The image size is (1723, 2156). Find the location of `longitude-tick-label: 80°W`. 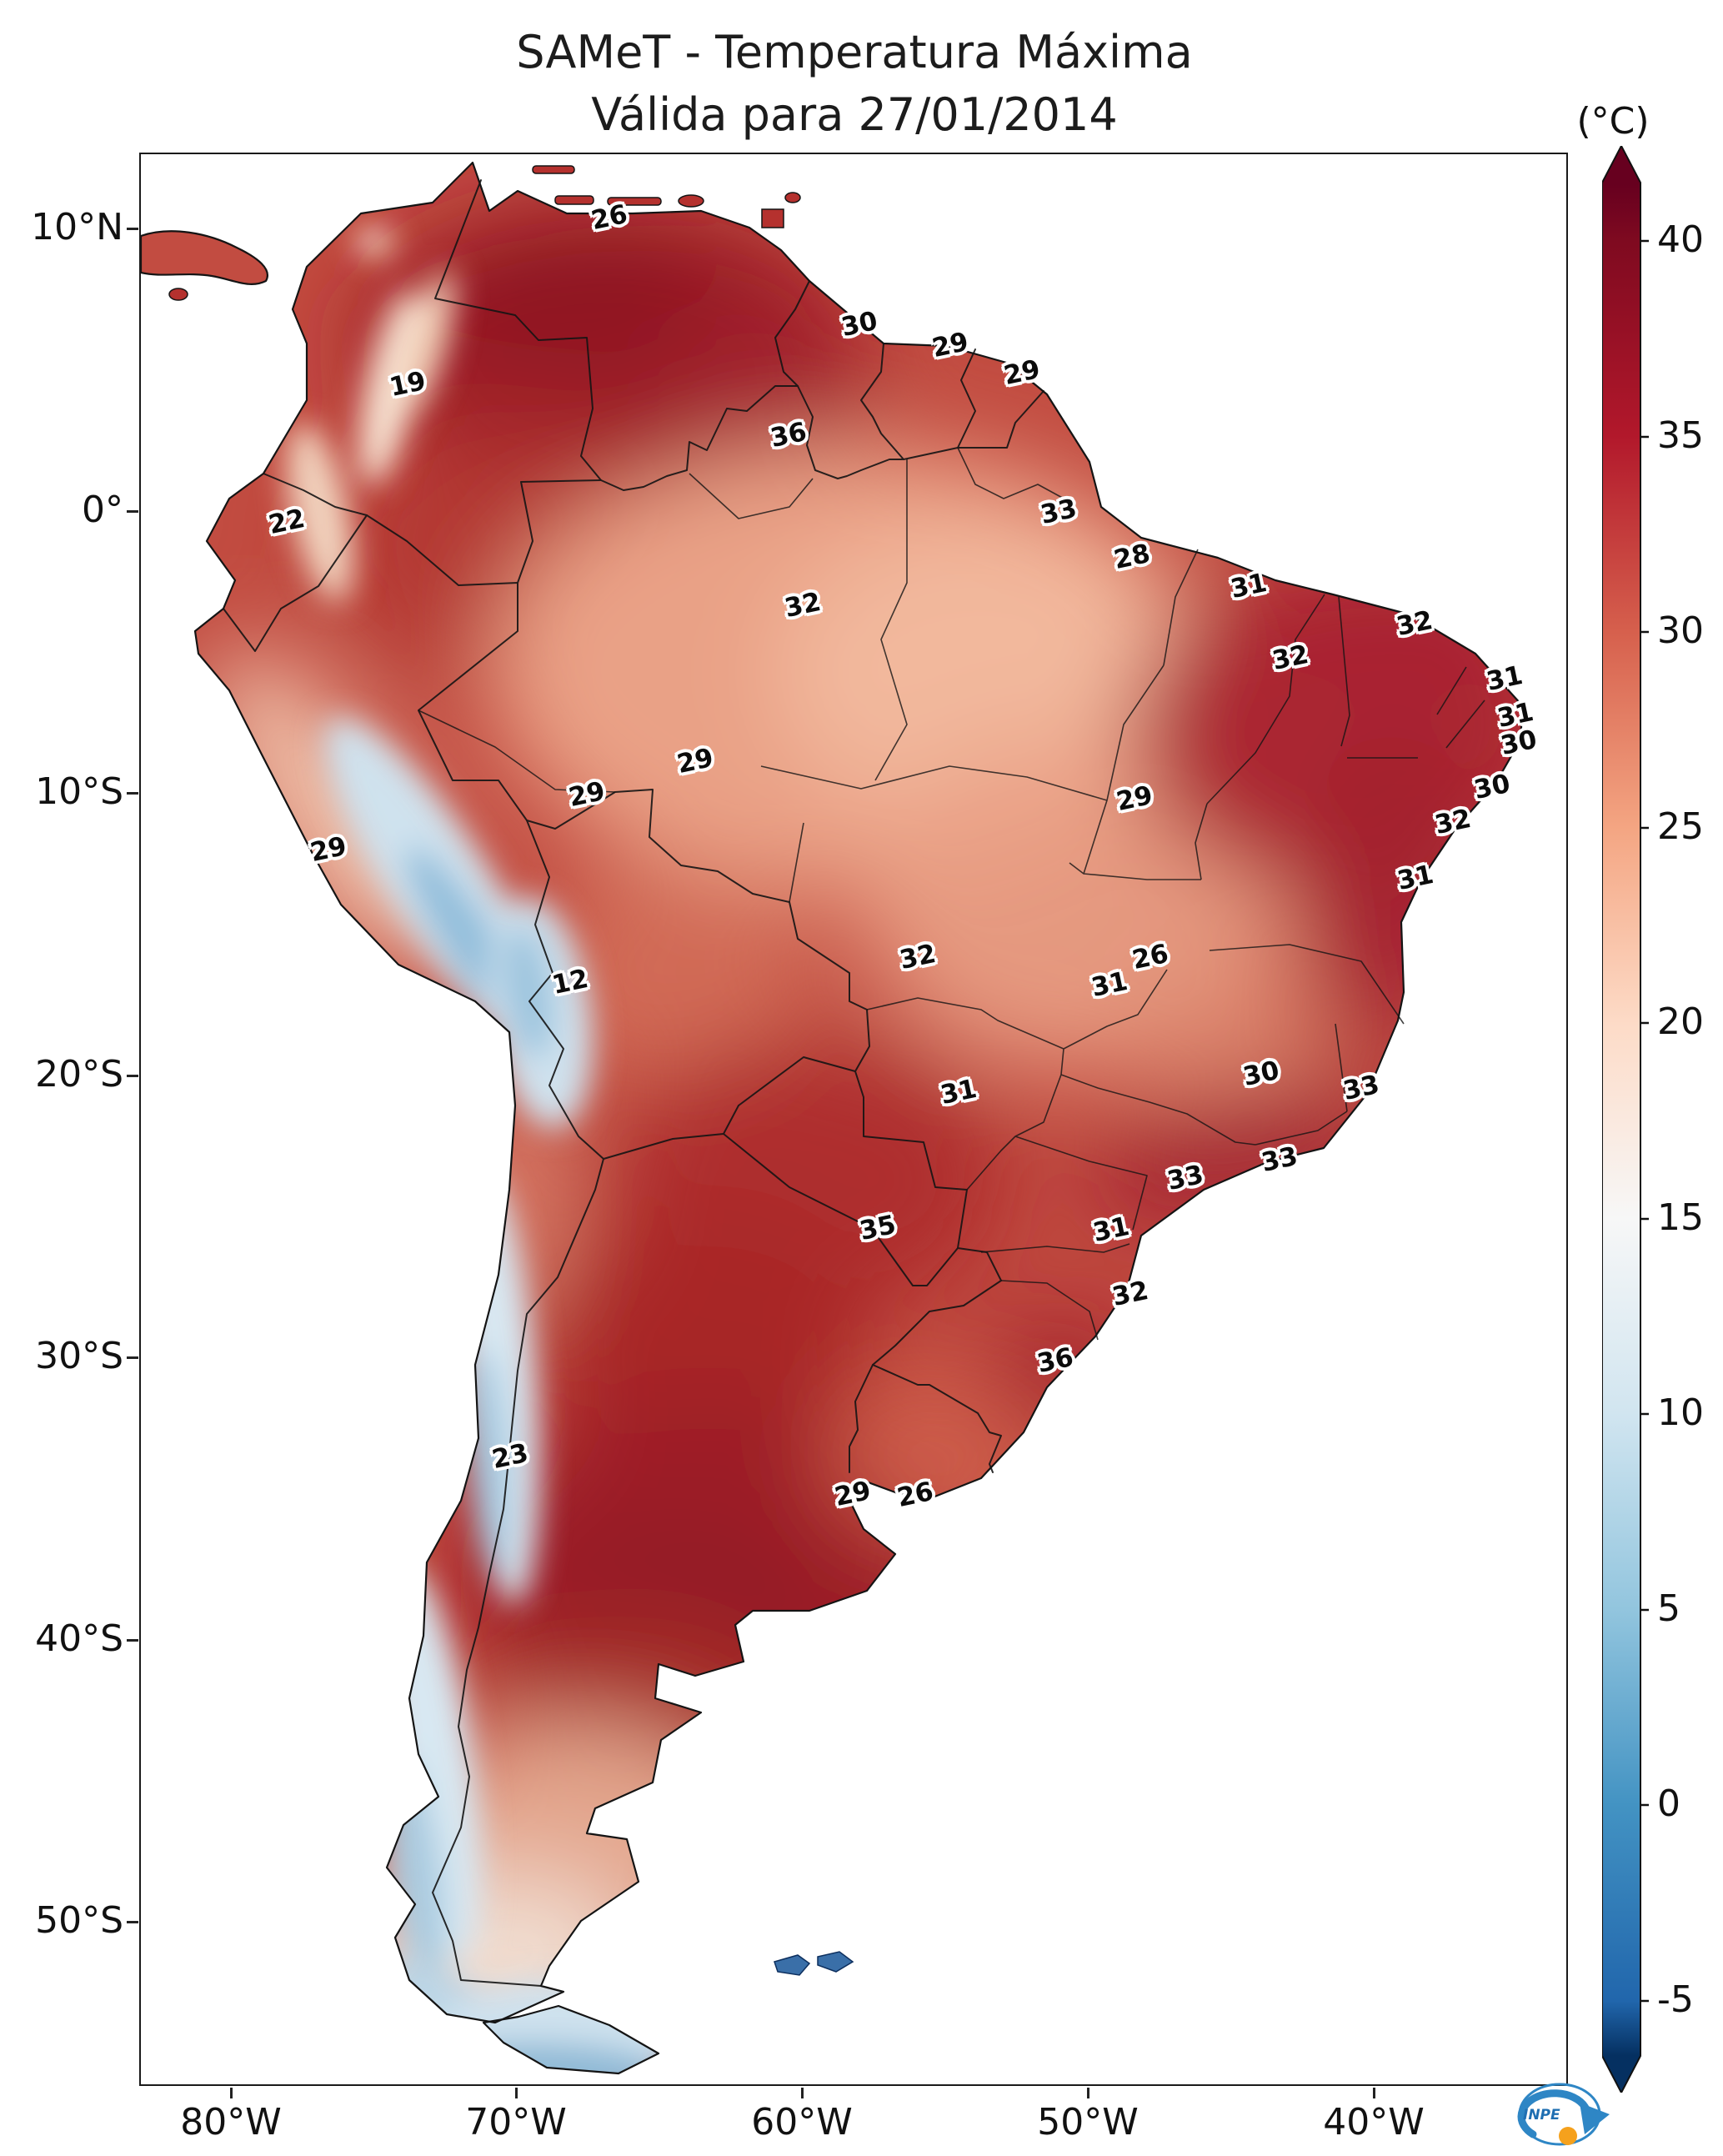

longitude-tick-label: 80°W is located at coordinates (231, 2122).